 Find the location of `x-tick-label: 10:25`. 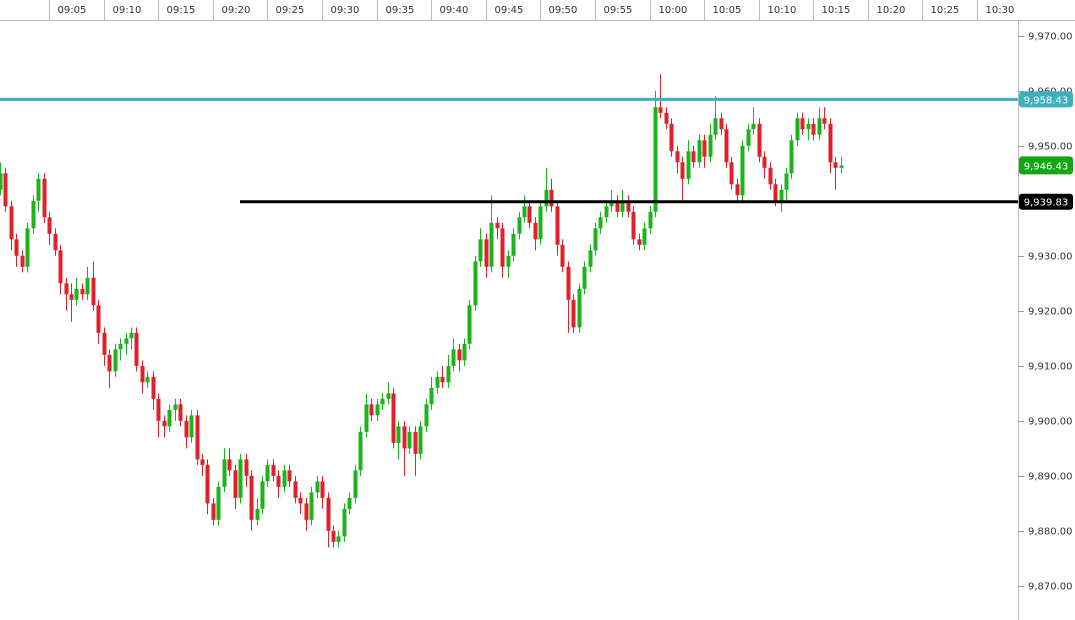

x-tick-label: 10:25 is located at coordinates (945, 10).